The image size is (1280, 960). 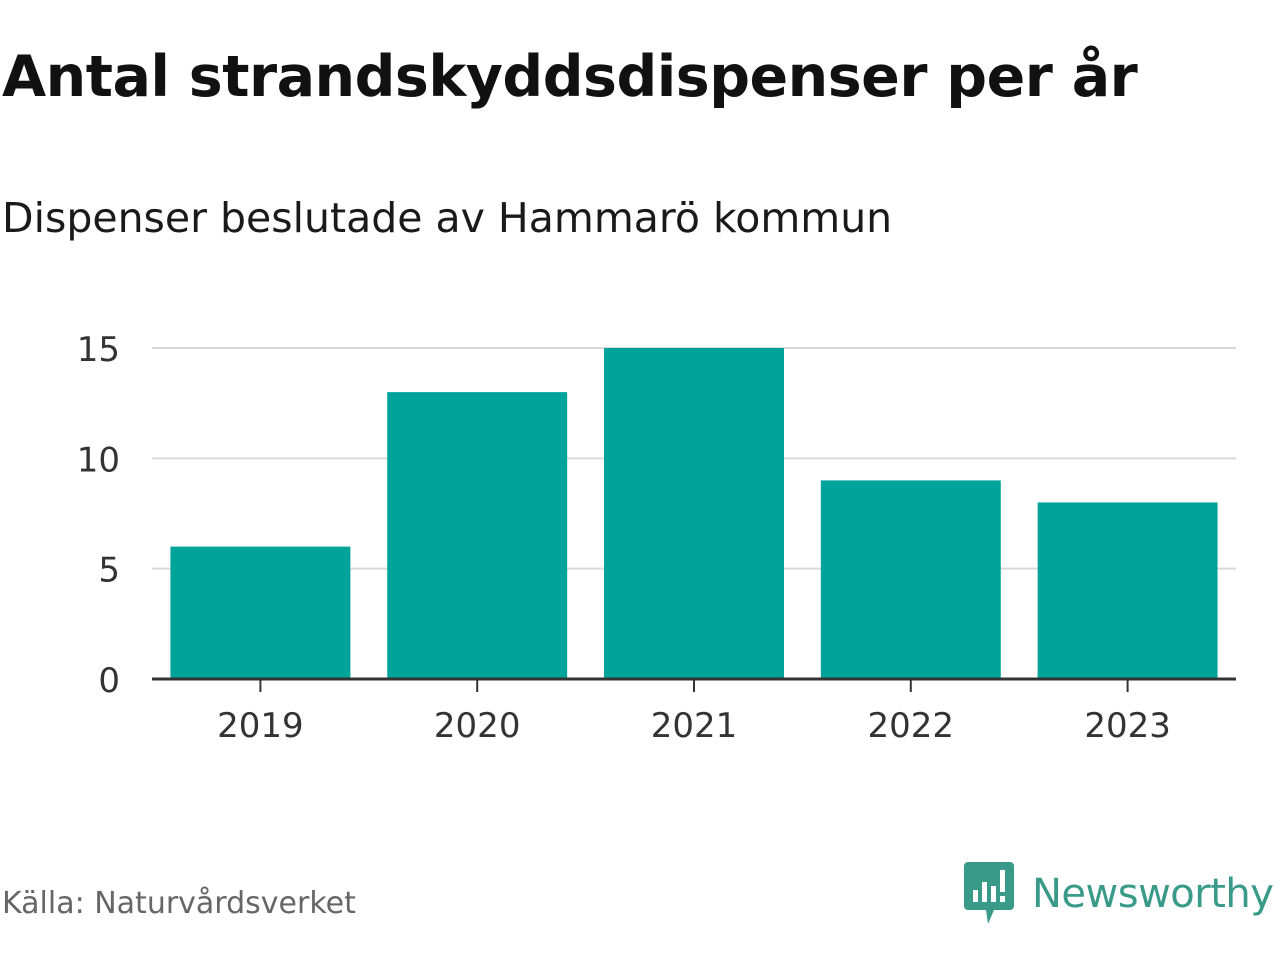 What do you see at coordinates (447, 218) in the screenshot?
I see `chart-subtitle: Dispenser beslutade av Hammarö kommun` at bounding box center [447, 218].